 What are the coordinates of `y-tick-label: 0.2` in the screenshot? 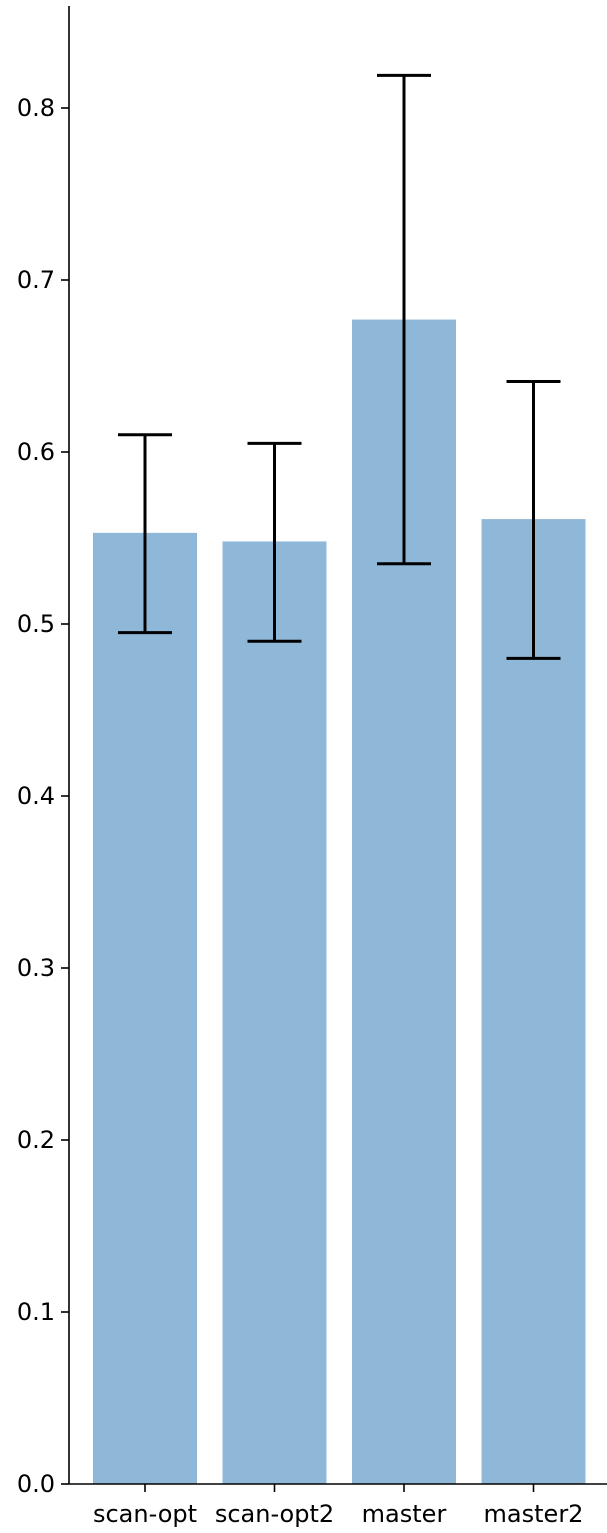 It's located at (36, 1140).